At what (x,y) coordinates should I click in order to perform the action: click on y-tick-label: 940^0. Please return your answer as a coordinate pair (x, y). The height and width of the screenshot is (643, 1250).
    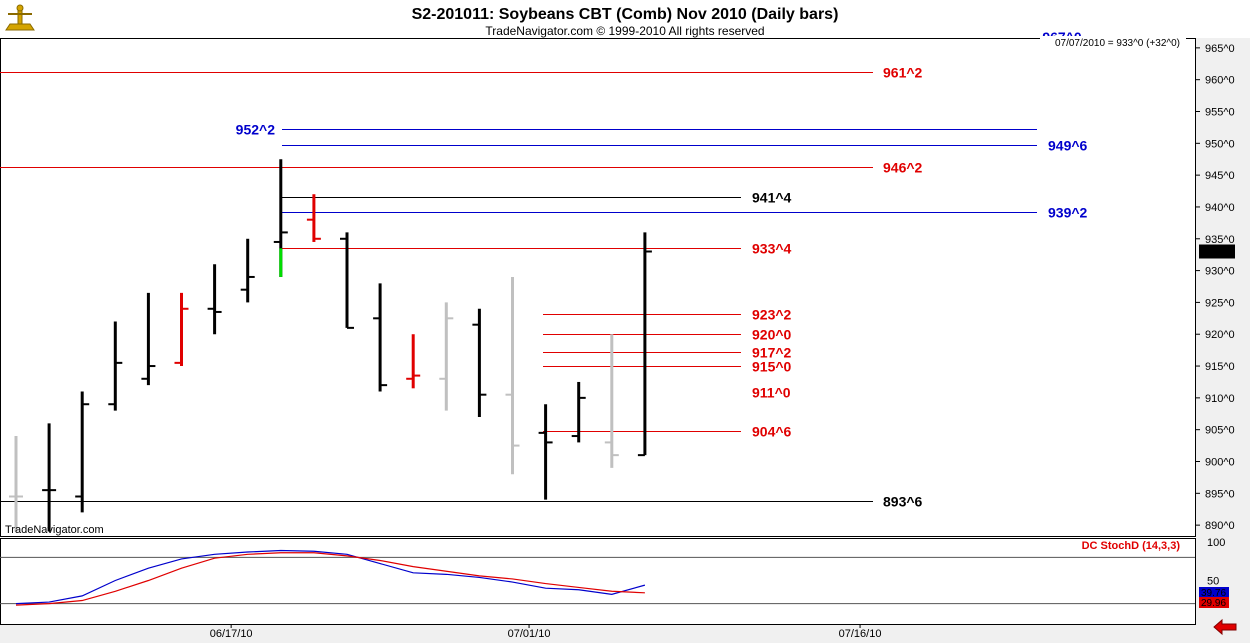
    Looking at the image, I should click on (1220, 208).